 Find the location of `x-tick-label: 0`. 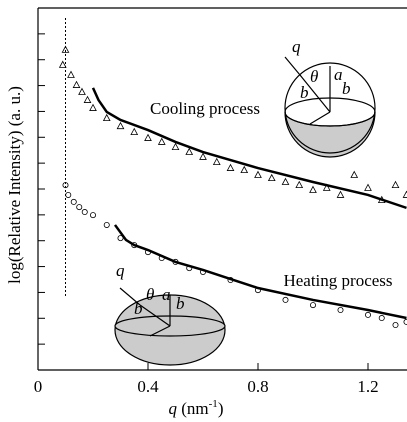

x-tick-label: 0 is located at coordinates (38, 386).